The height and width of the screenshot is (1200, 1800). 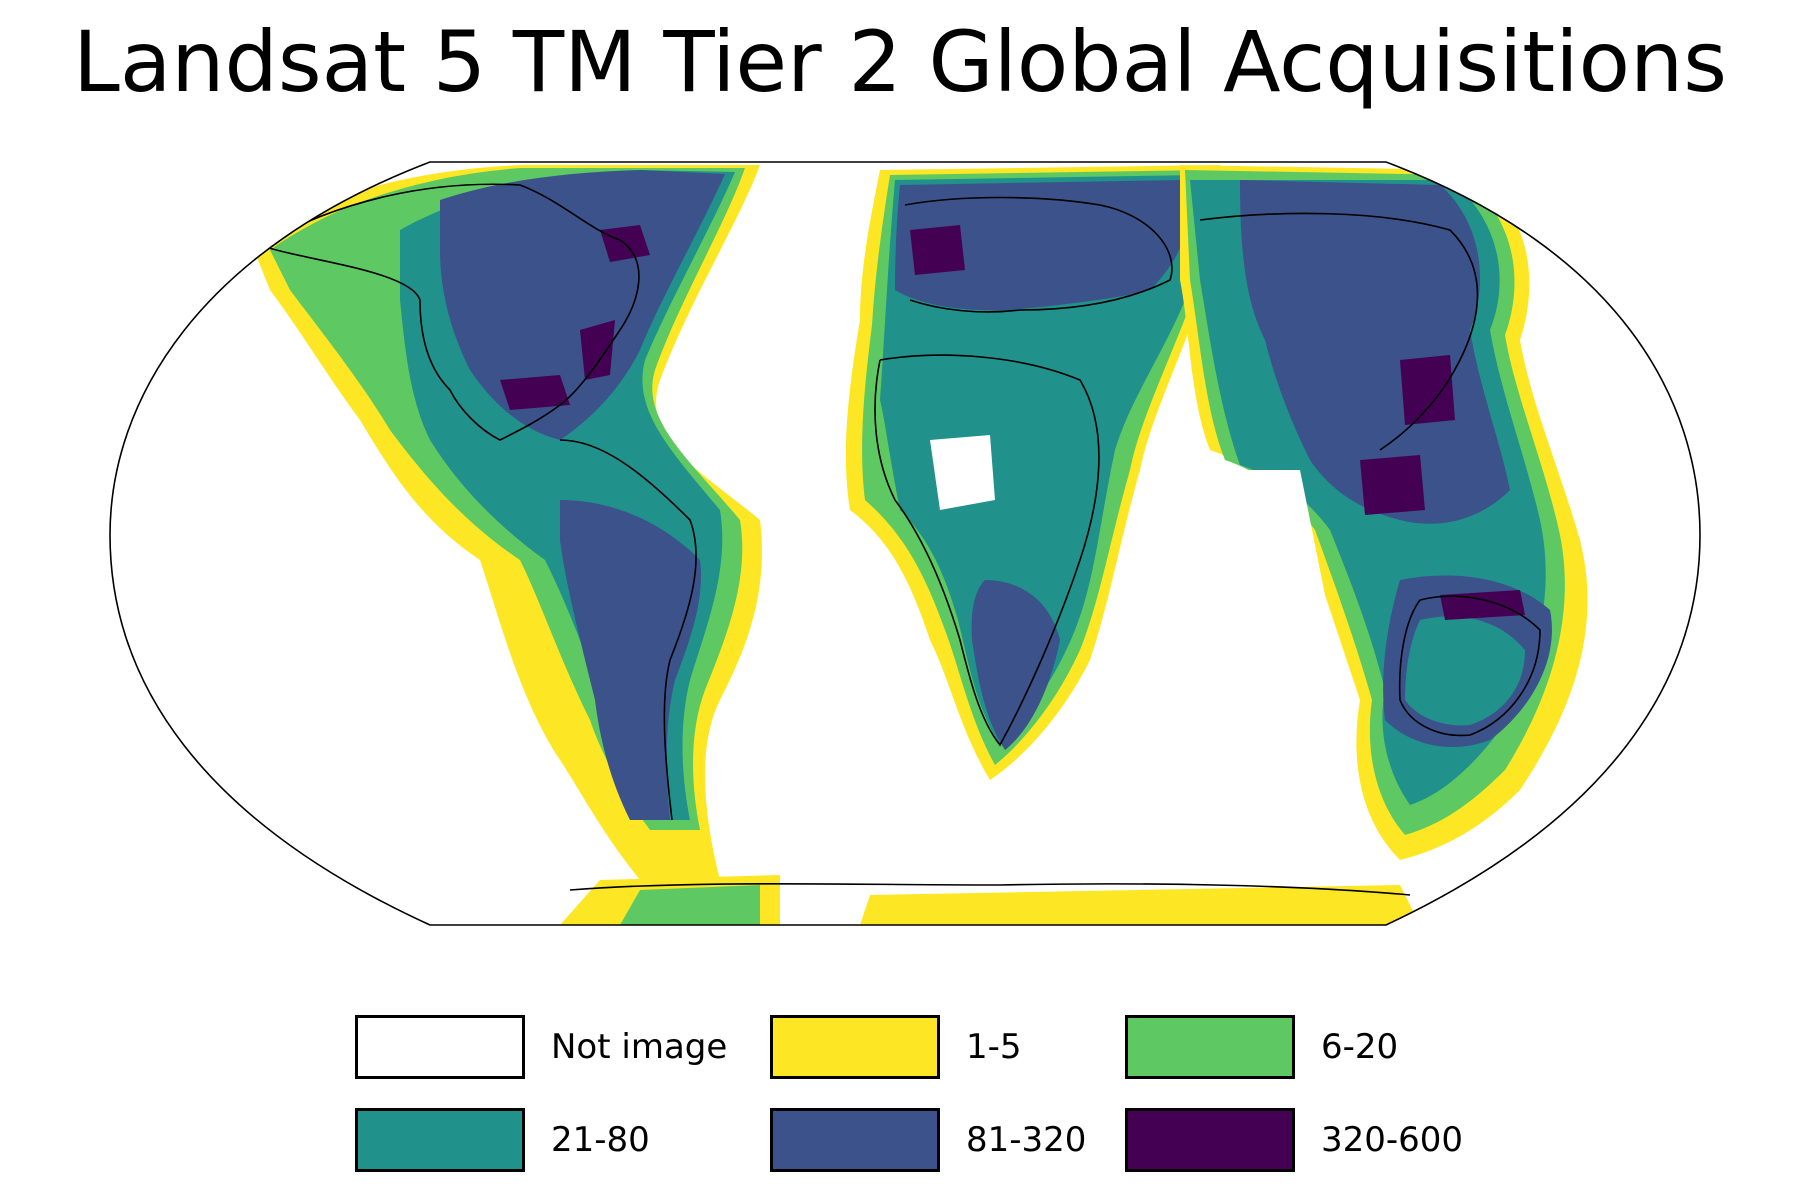 What do you see at coordinates (900, 62) in the screenshot?
I see `page-title: Landsat 5 TM Tier 2 Global Acquisitions` at bounding box center [900, 62].